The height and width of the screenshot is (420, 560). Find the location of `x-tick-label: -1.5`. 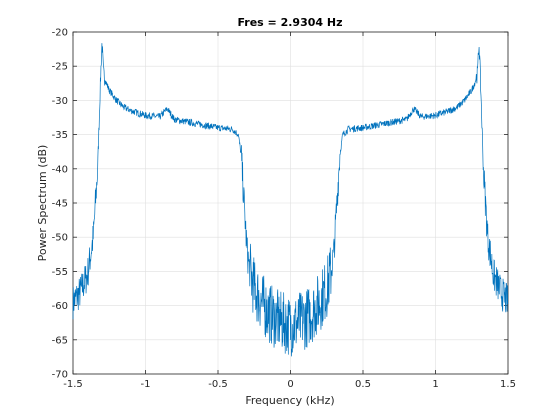

x-tick-label: -1.5 is located at coordinates (73, 384).